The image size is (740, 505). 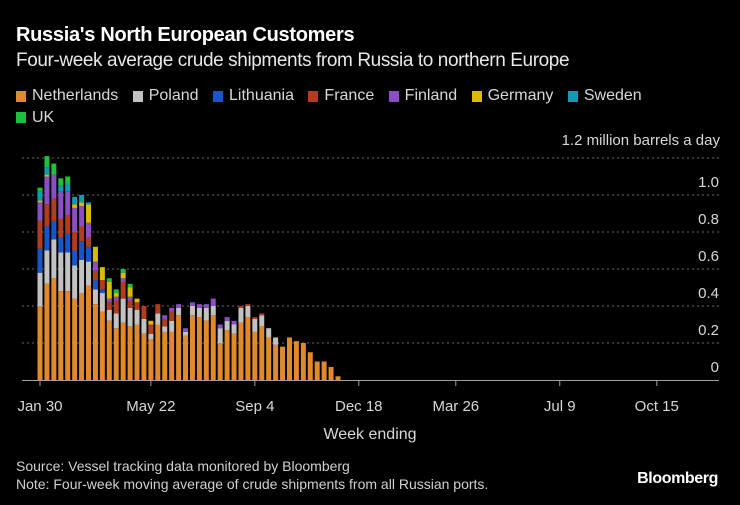 What do you see at coordinates (708, 256) in the screenshot?
I see `y-tick-label: 0.6` at bounding box center [708, 256].